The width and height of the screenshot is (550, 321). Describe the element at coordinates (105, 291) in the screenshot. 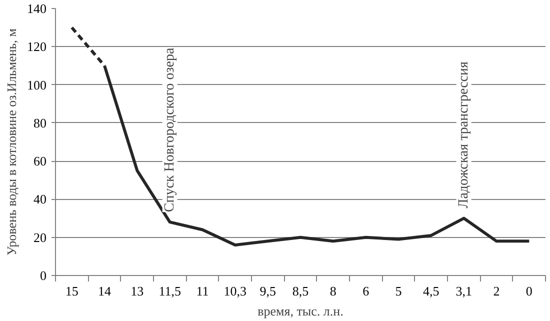

I see `x-tick-label: 14` at that location.